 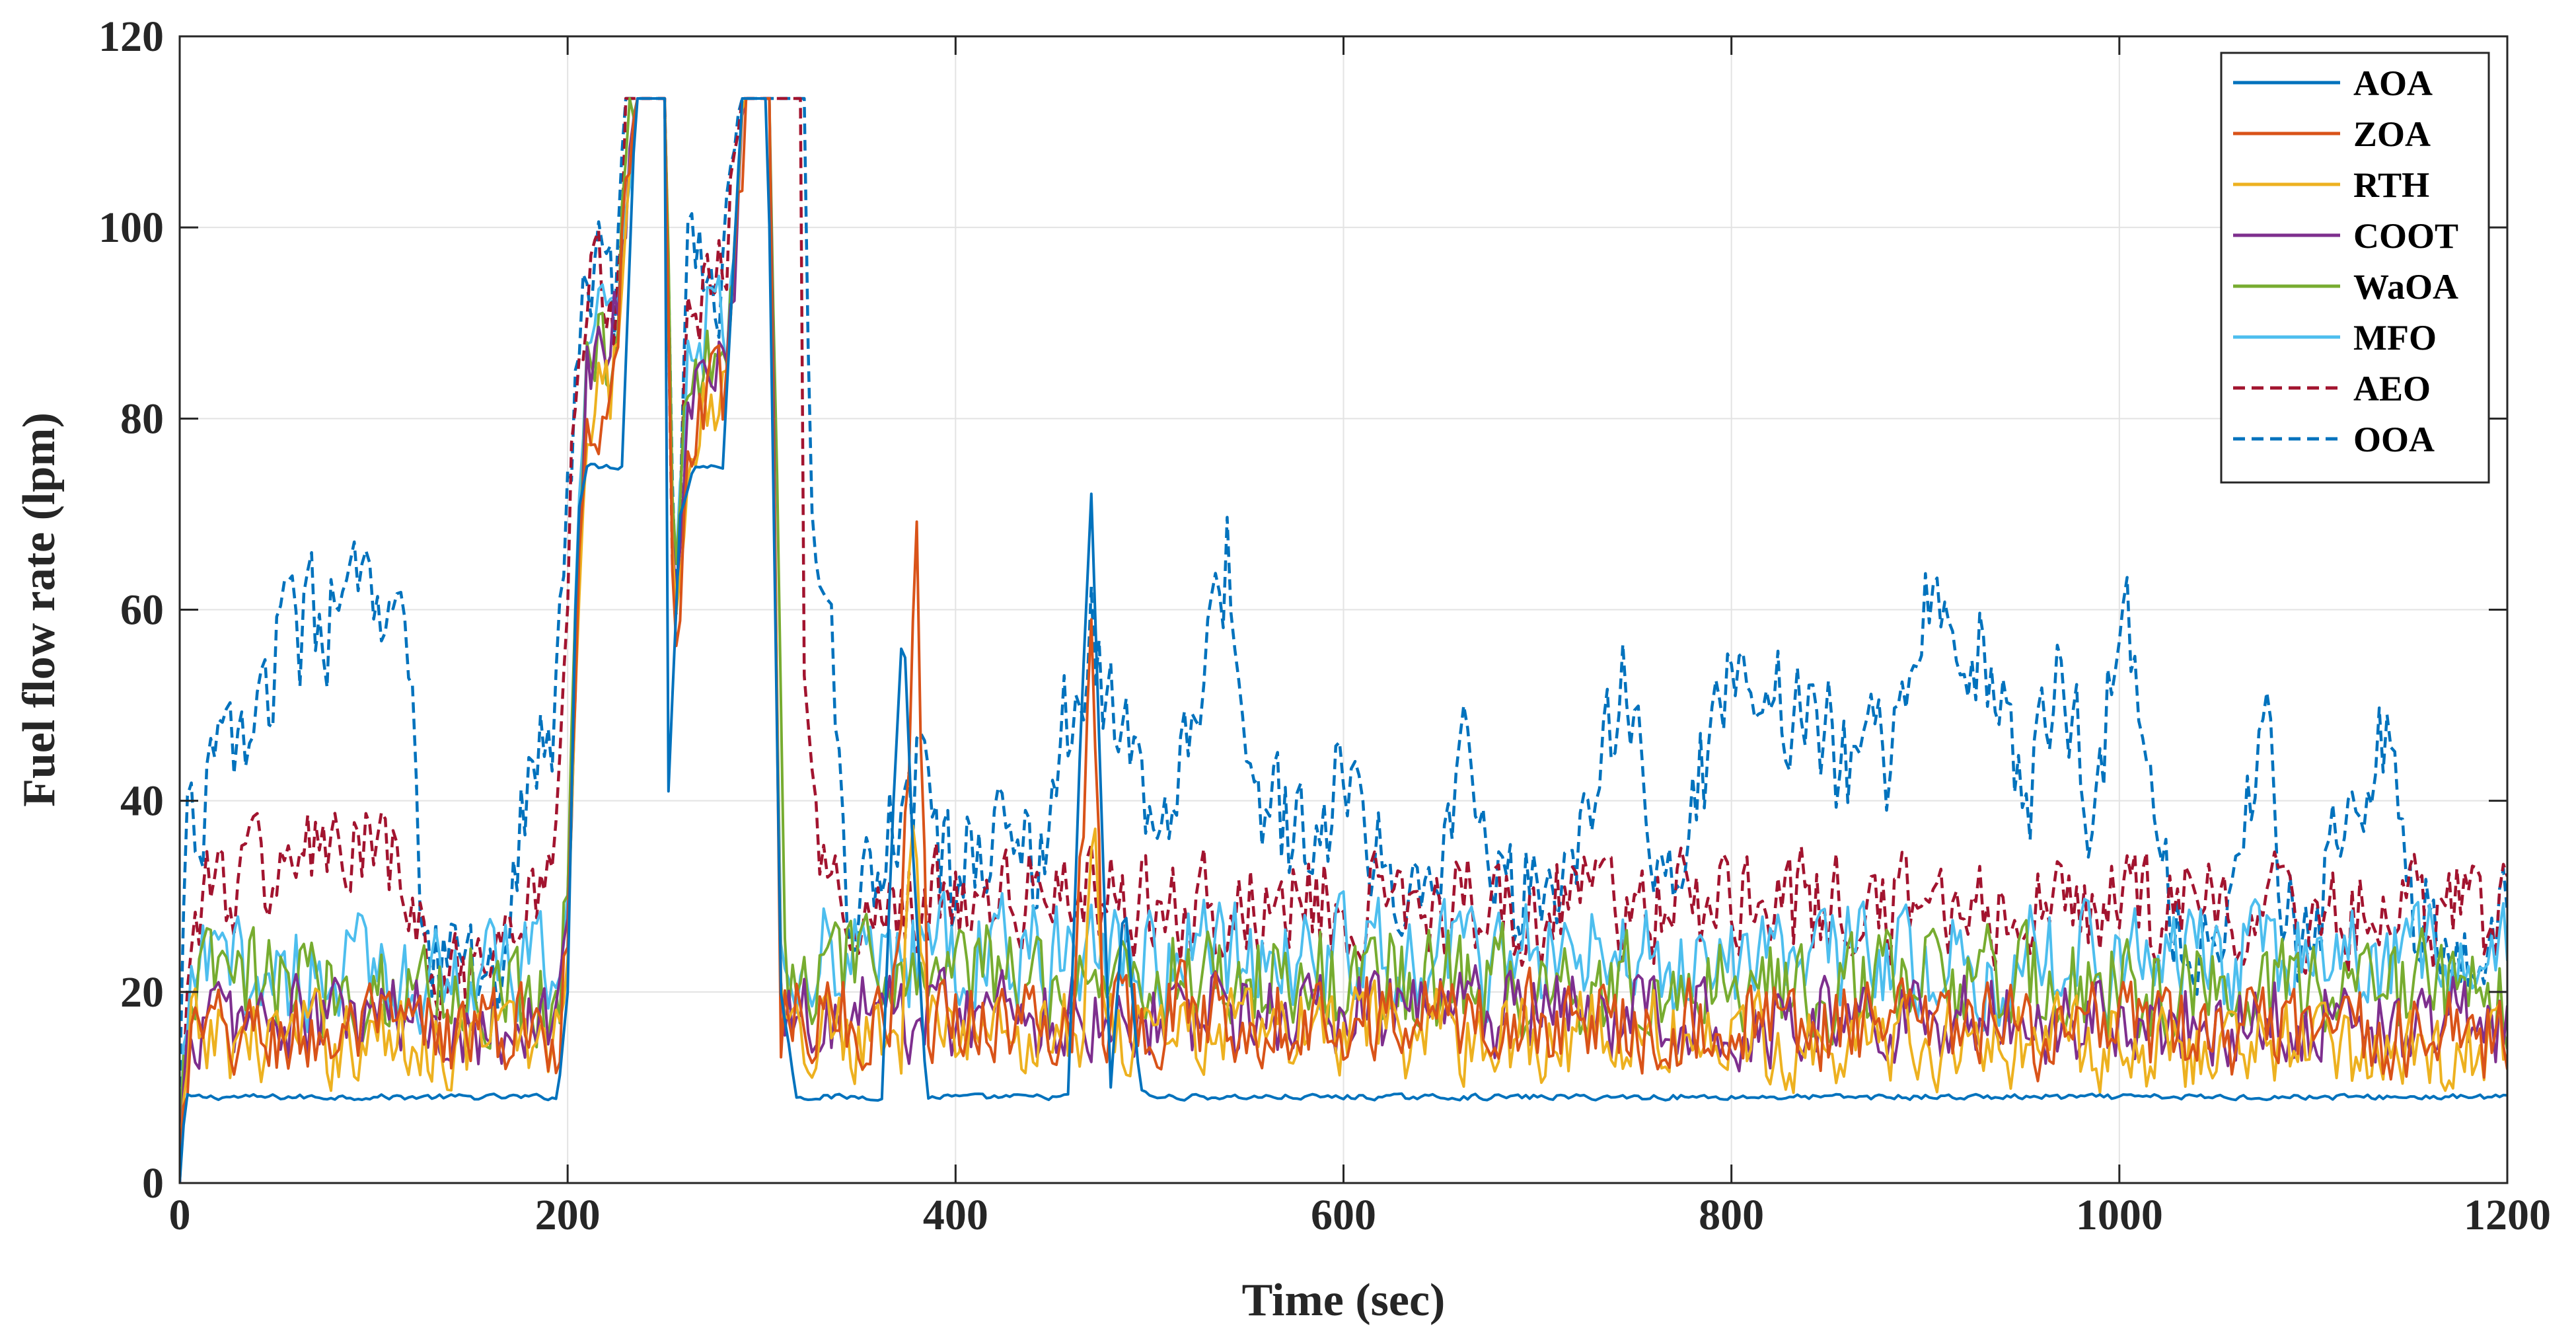 I want to click on legend-box, so click(x=2355, y=268).